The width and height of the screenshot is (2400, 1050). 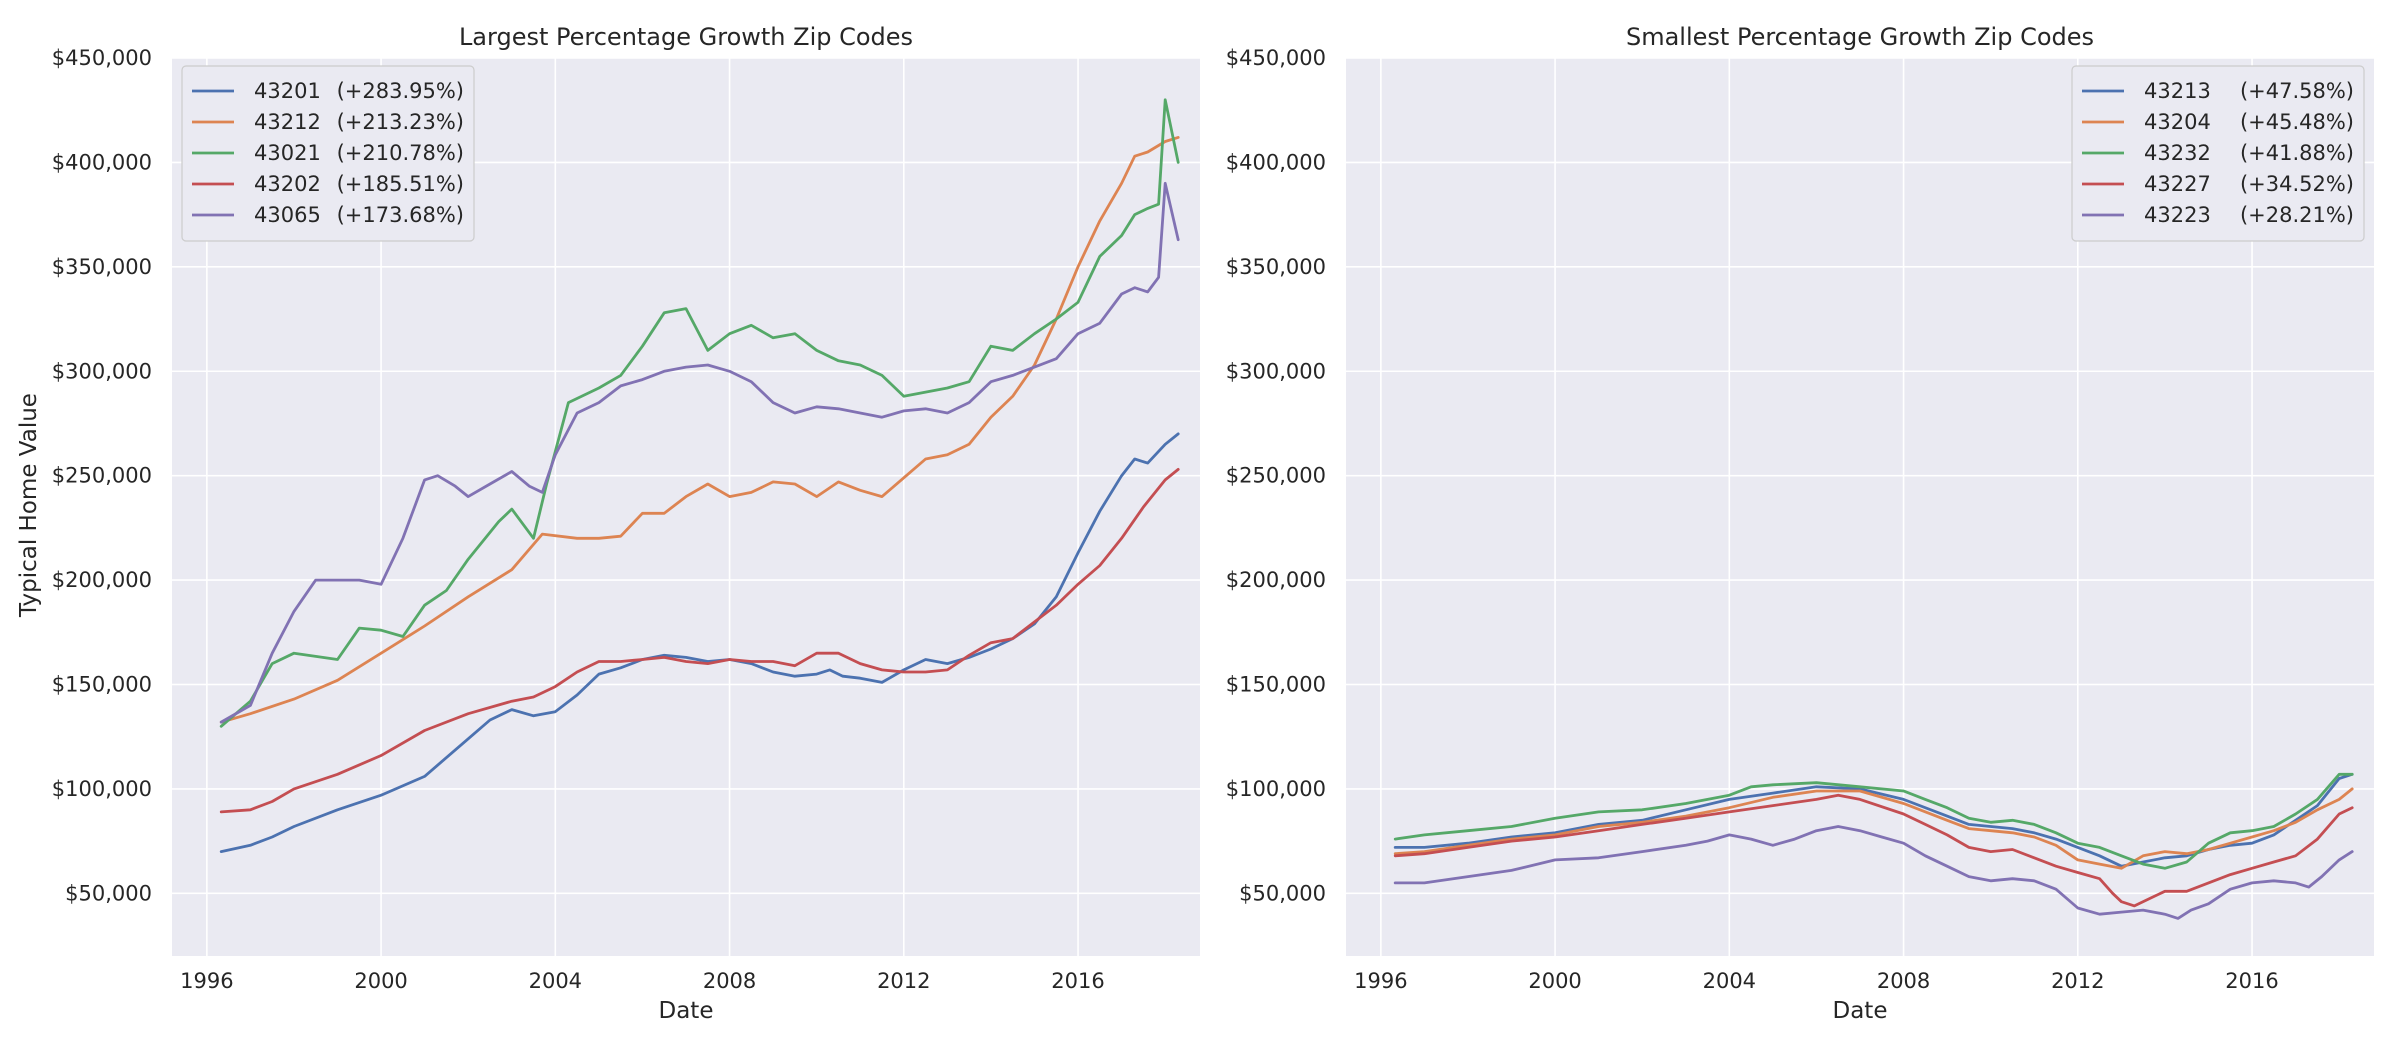 I want to click on right-legend-zip: 43227, so click(x=2177, y=184).